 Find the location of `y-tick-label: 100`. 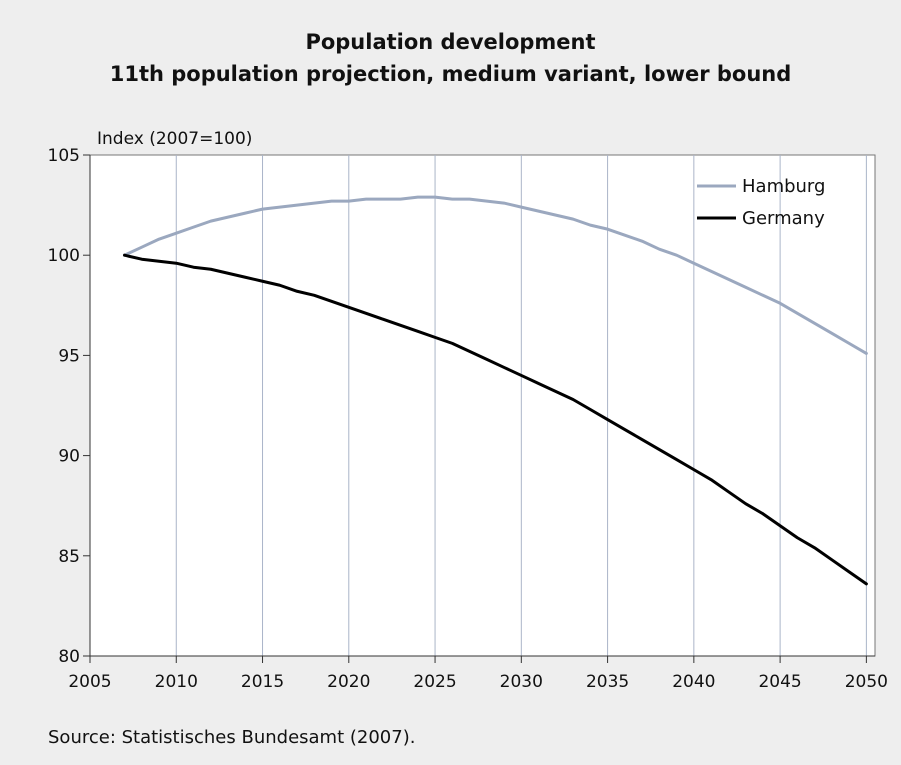

y-tick-label: 100 is located at coordinates (64, 256).